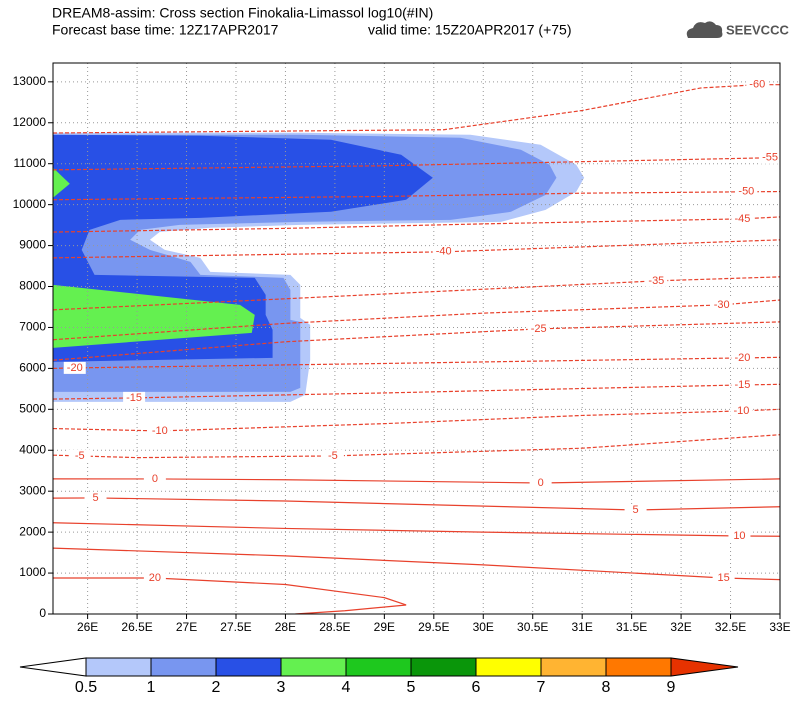 The image size is (800, 704). I want to click on y-tick-label: 3000, so click(32, 490).